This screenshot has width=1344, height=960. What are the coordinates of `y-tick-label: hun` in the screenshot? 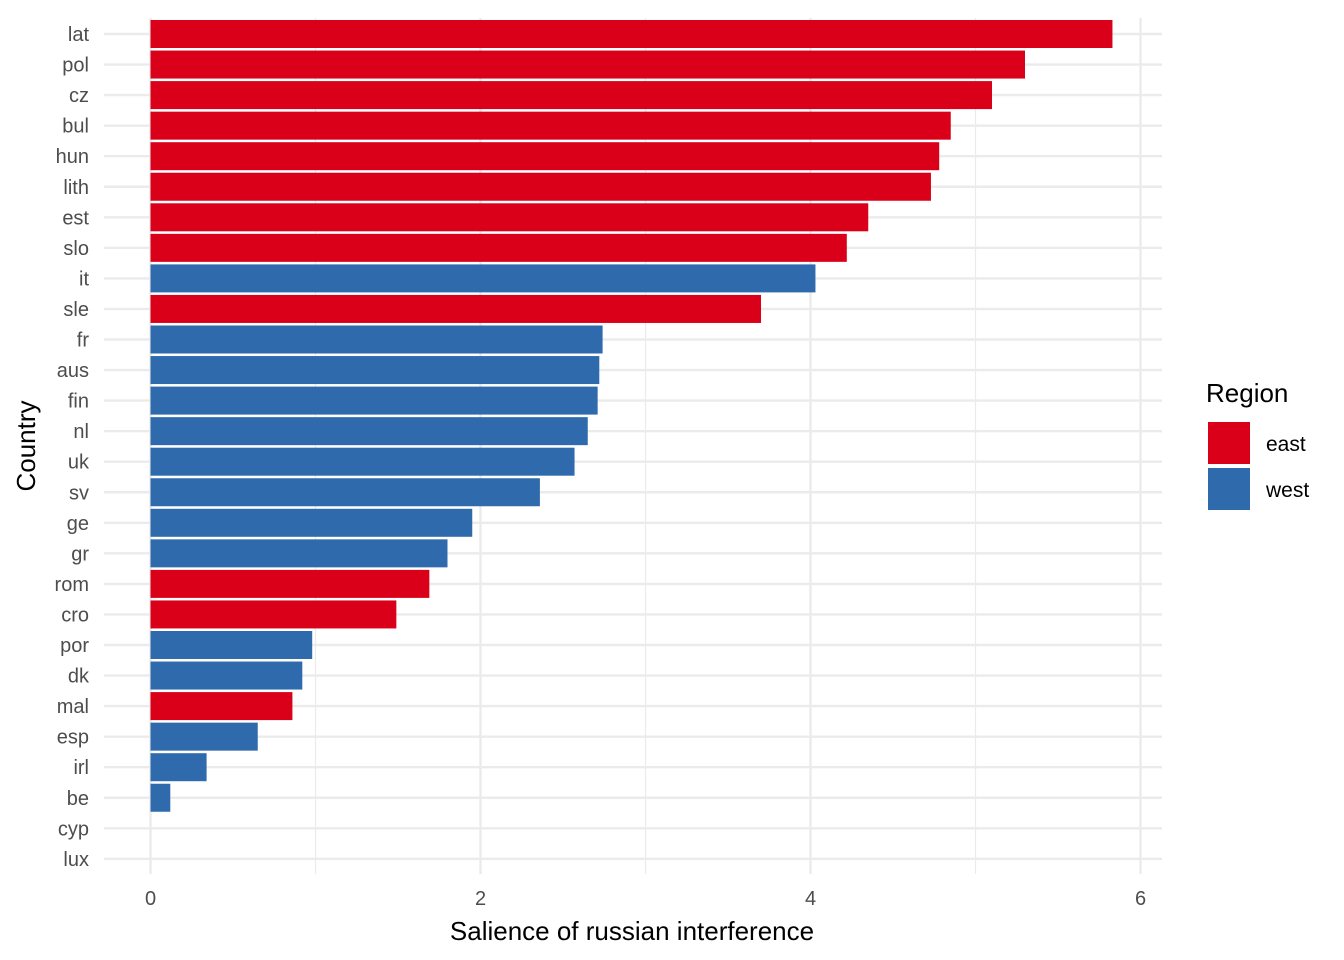 It's located at (72, 157).